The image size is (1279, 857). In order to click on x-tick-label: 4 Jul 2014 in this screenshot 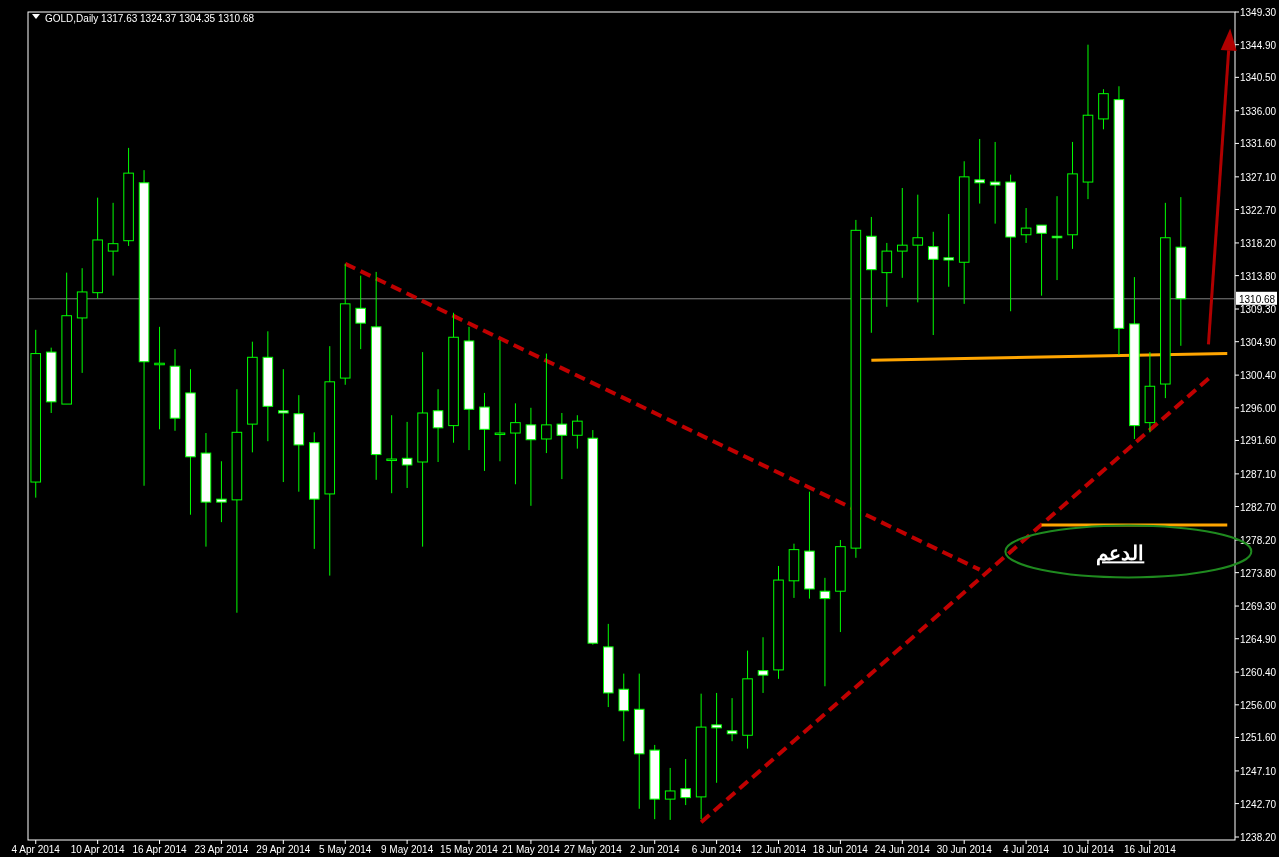, I will do `click(1026, 849)`.